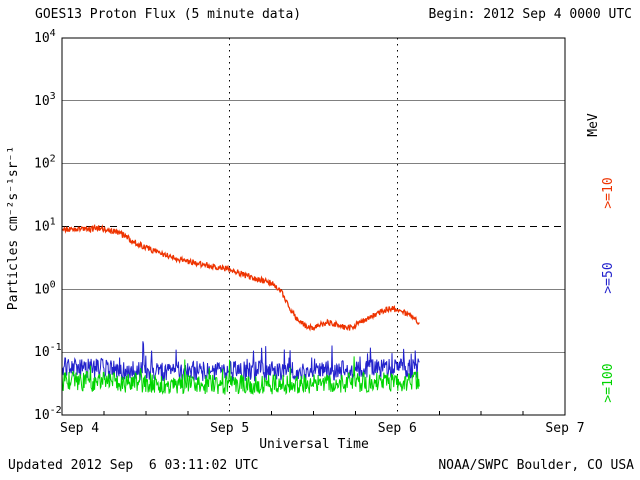  What do you see at coordinates (608, 193) in the screenshot?
I see `legend-label-10: >=10` at bounding box center [608, 193].